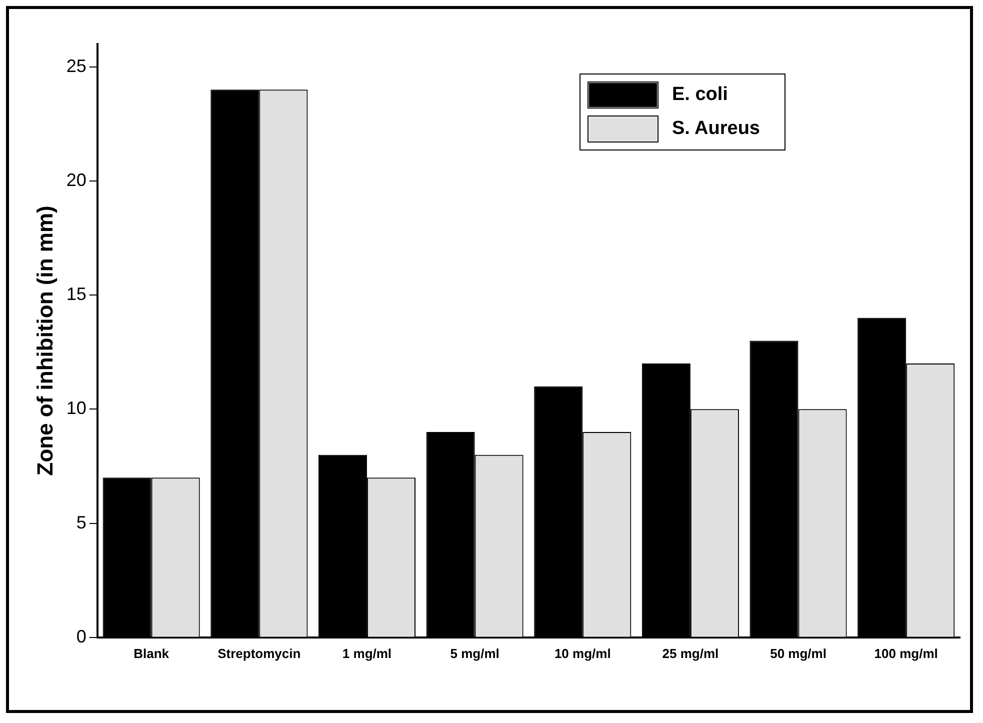  I want to click on x-tick-label: 1 mg/ml, so click(367, 653).